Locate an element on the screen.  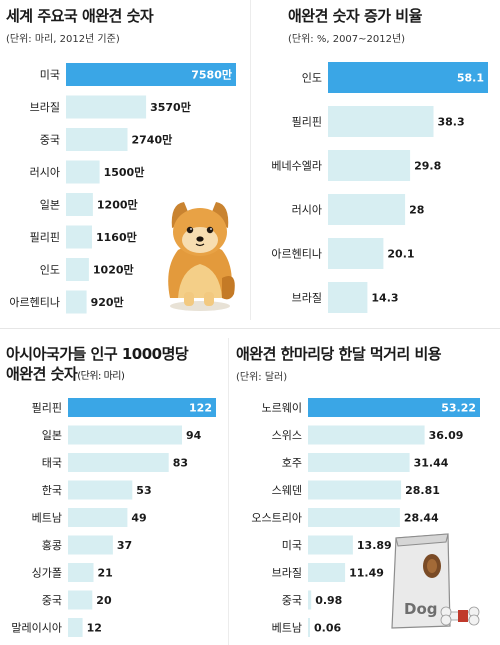
value-label: 53 is located at coordinates (143, 490).